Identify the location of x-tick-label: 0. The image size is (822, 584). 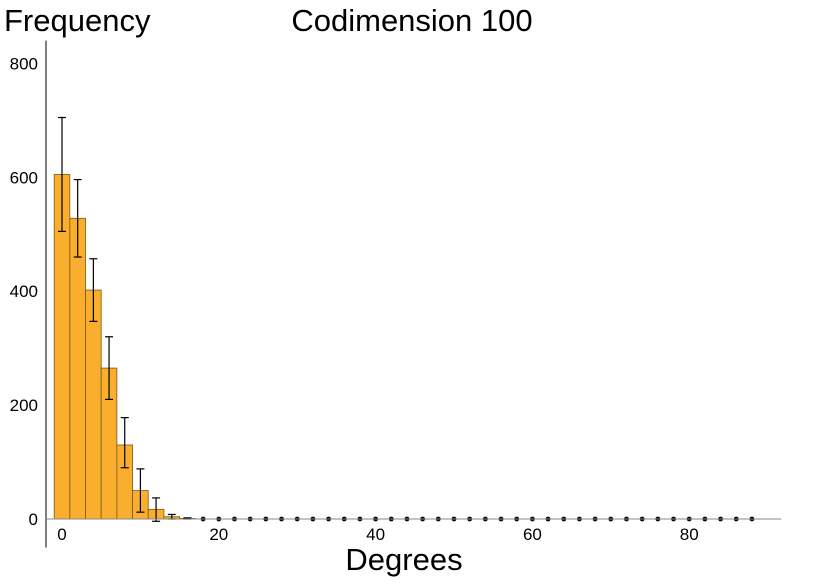
(61, 534).